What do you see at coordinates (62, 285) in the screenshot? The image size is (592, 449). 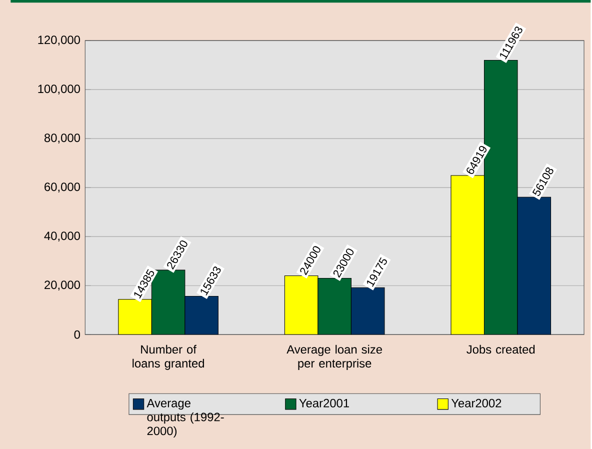 I see `y-tick-label: 20,000` at bounding box center [62, 285].